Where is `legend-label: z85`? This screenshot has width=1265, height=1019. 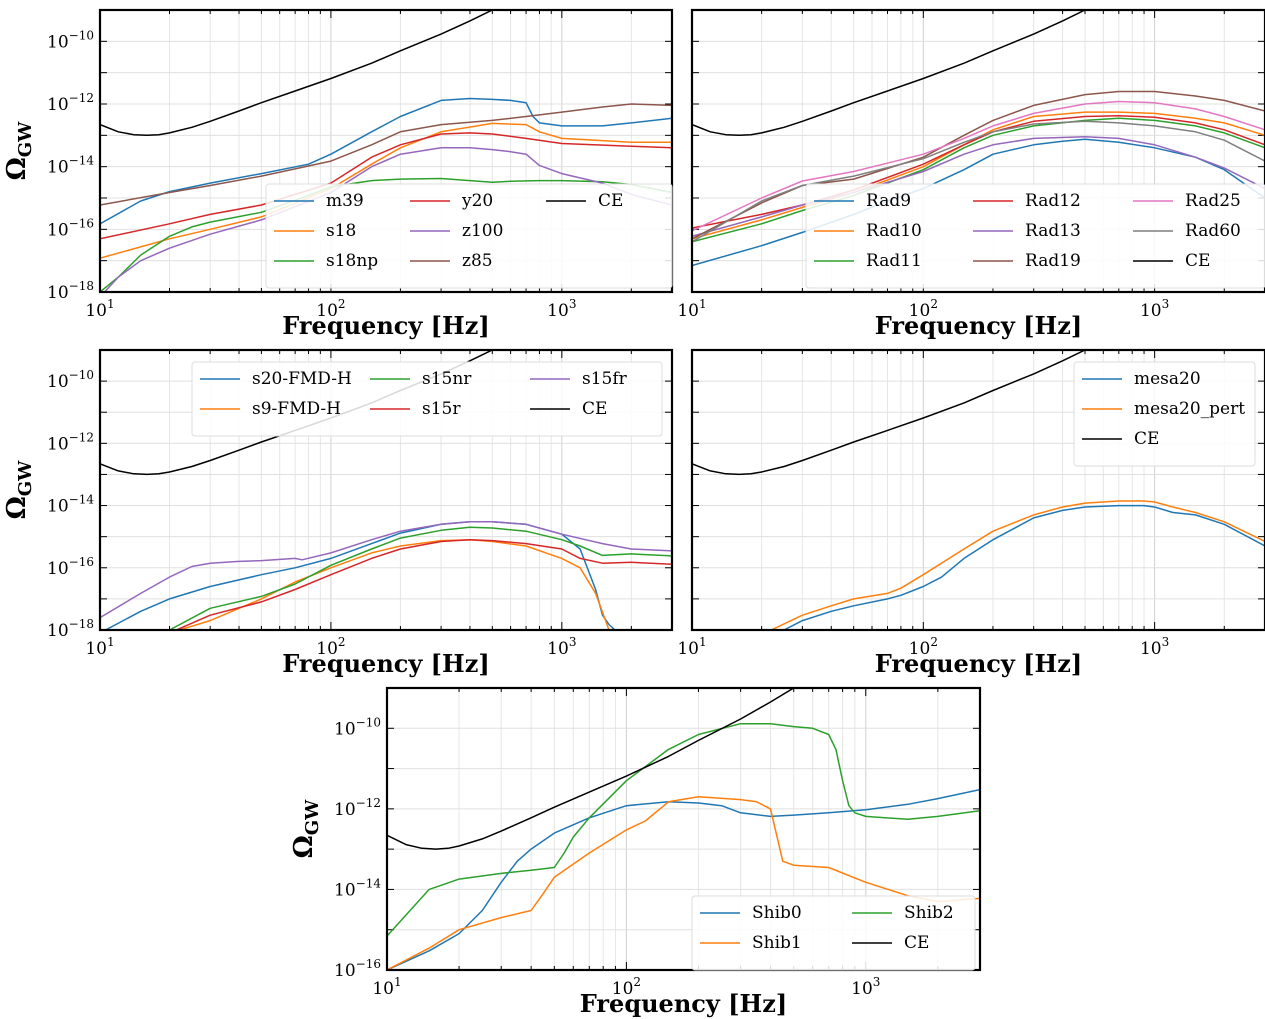
legend-label: z85 is located at coordinates (477, 261).